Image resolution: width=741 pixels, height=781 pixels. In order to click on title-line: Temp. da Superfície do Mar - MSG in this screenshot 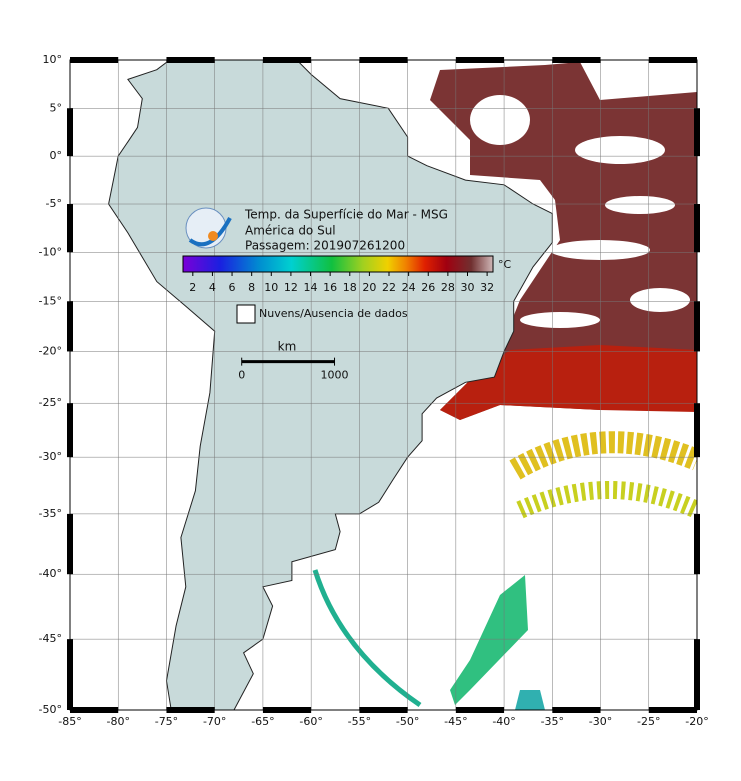, I will do `click(346, 215)`.